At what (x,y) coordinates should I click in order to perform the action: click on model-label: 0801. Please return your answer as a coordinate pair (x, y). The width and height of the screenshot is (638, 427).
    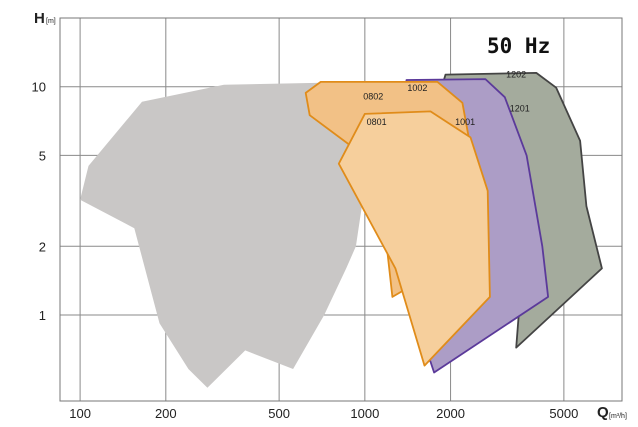
    Looking at the image, I should click on (377, 122).